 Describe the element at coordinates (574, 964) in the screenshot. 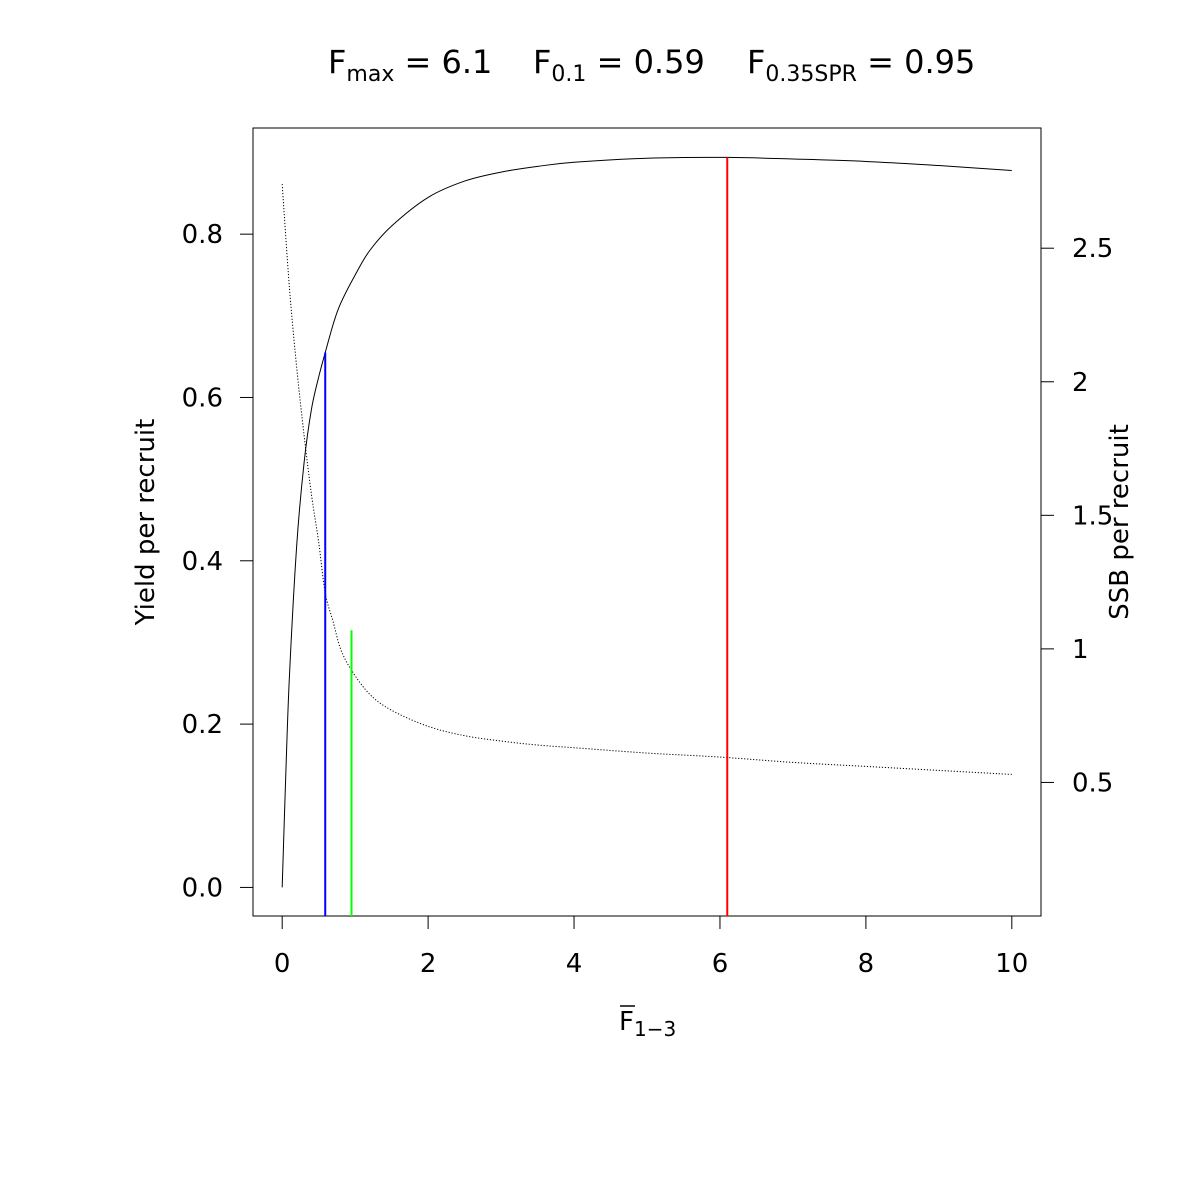

I see `x-tick-label: 4` at that location.